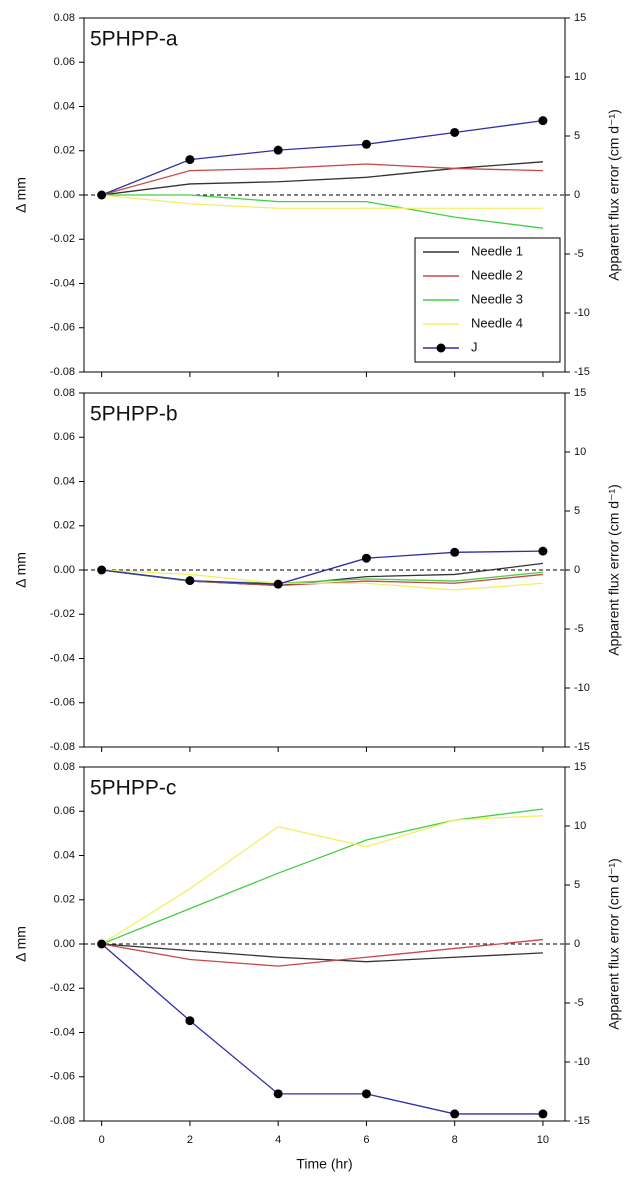  Describe the element at coordinates (190, 1140) in the screenshot. I see `x-tick-label: 2` at that location.